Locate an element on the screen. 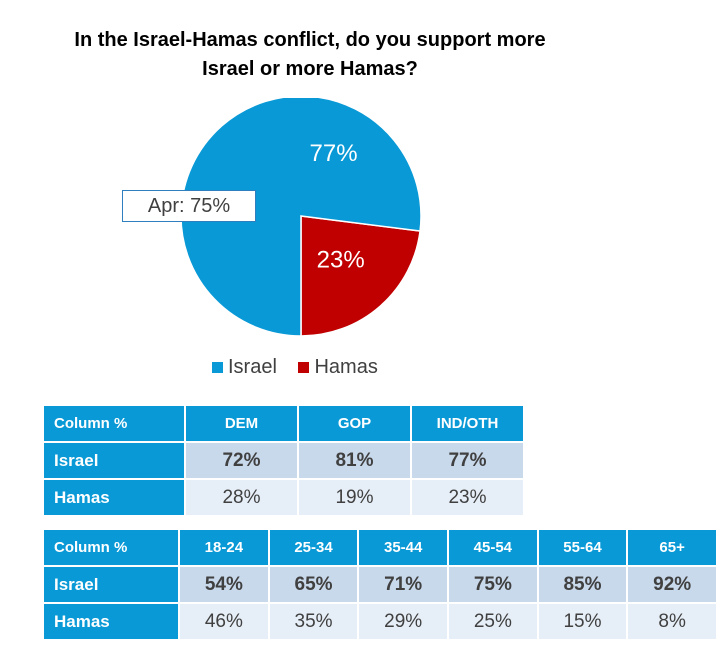 This screenshot has height=660, width=718. pie-slice-hamas is located at coordinates (360, 276).